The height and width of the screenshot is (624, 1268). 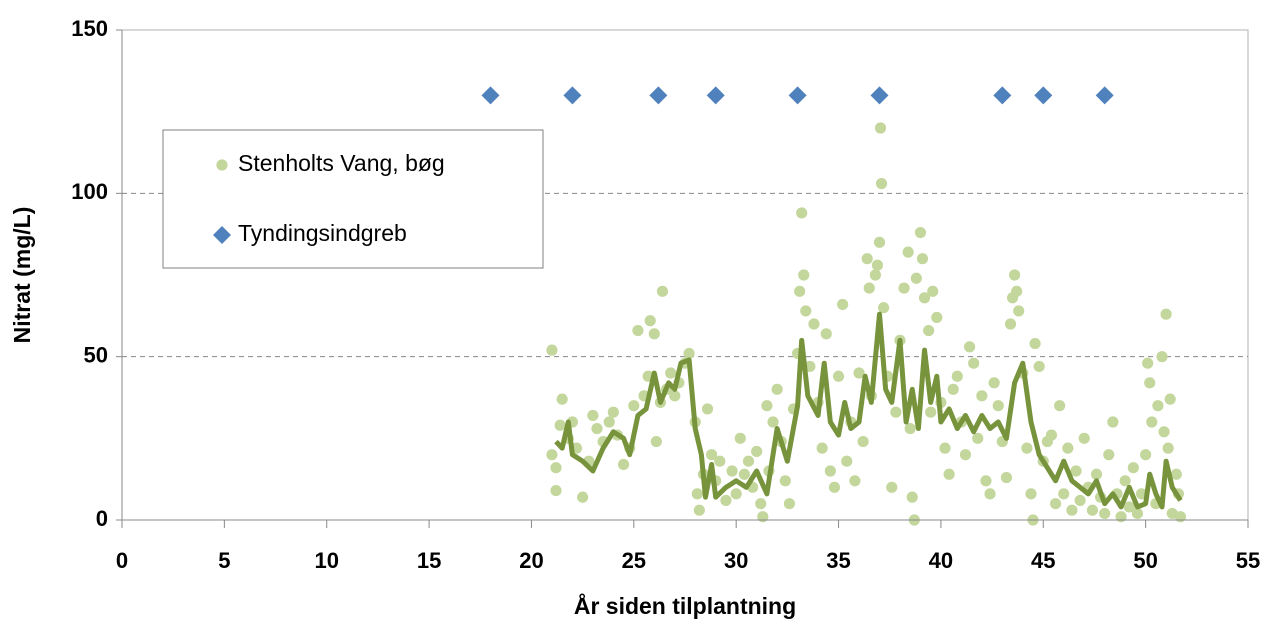 I want to click on x-tick-label: 0, so click(x=122, y=560).